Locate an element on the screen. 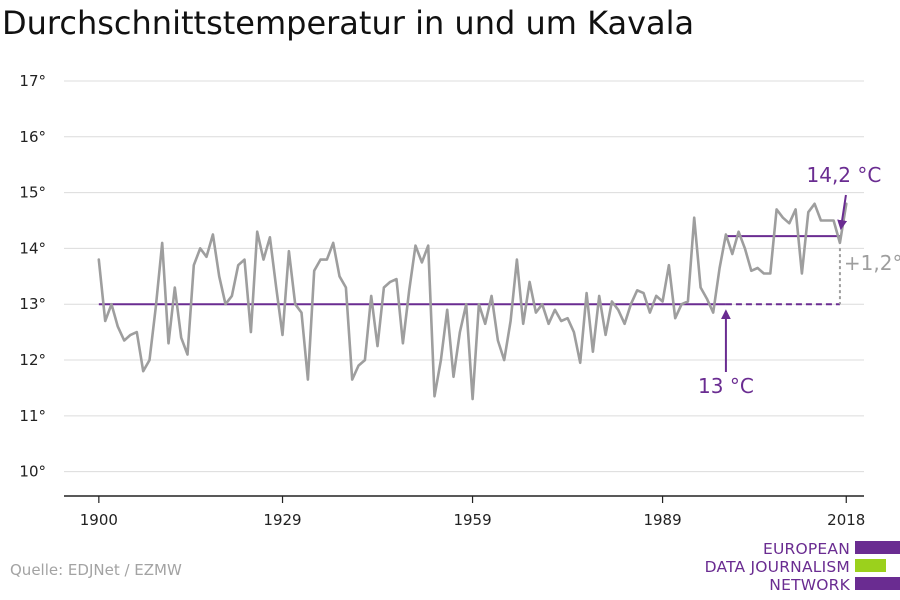 This screenshot has width=900, height=600. reference-lines is located at coordinates (469, 270).